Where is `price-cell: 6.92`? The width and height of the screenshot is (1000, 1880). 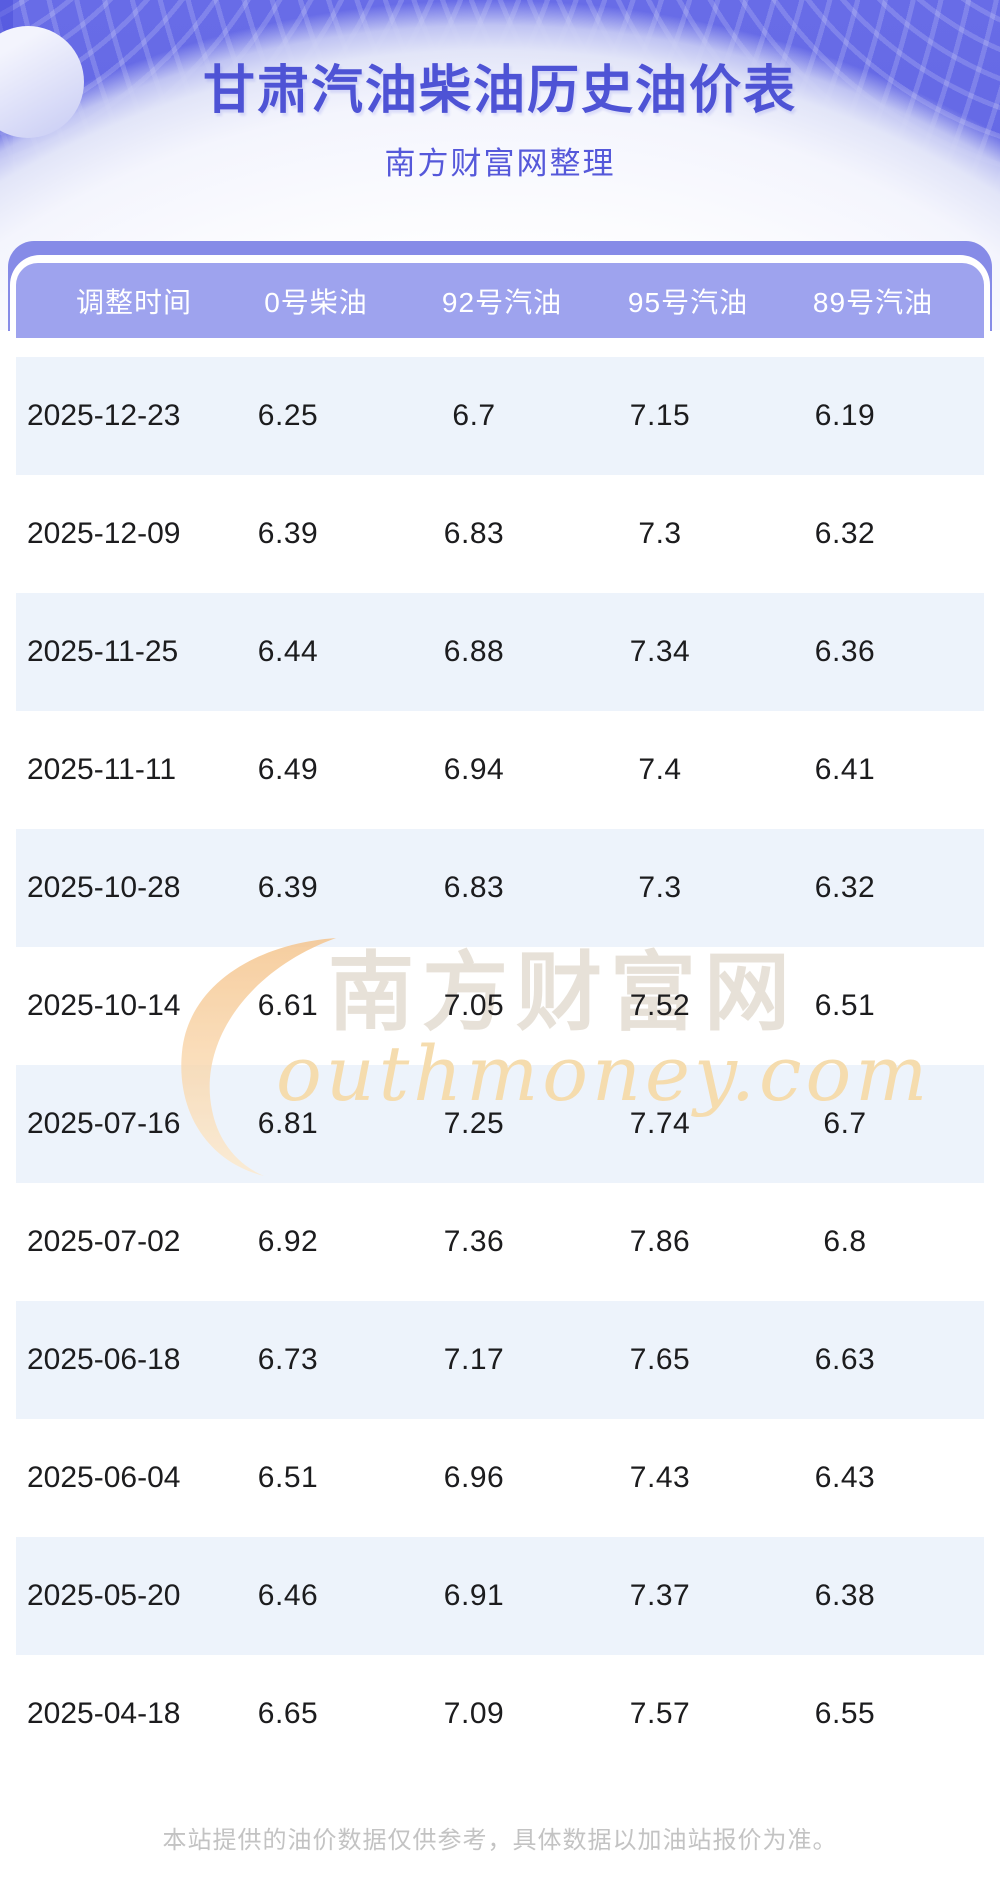 price-cell: 6.92 is located at coordinates (288, 1241).